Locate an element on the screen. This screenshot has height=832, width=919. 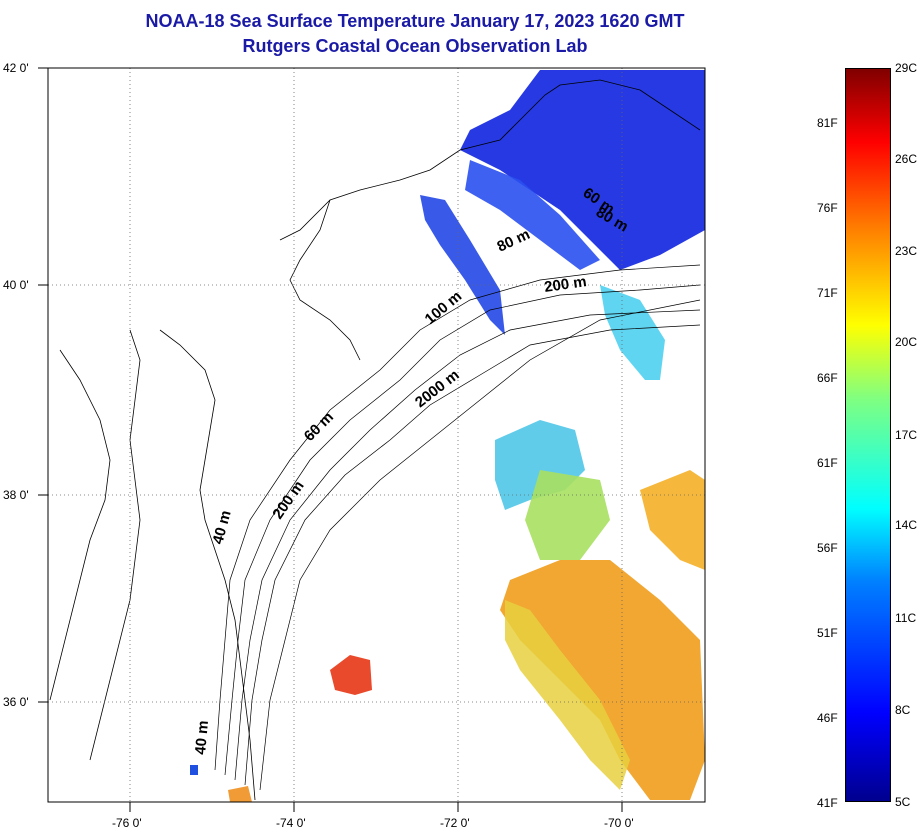
coastline-delmarva is located at coordinates (207, 565).